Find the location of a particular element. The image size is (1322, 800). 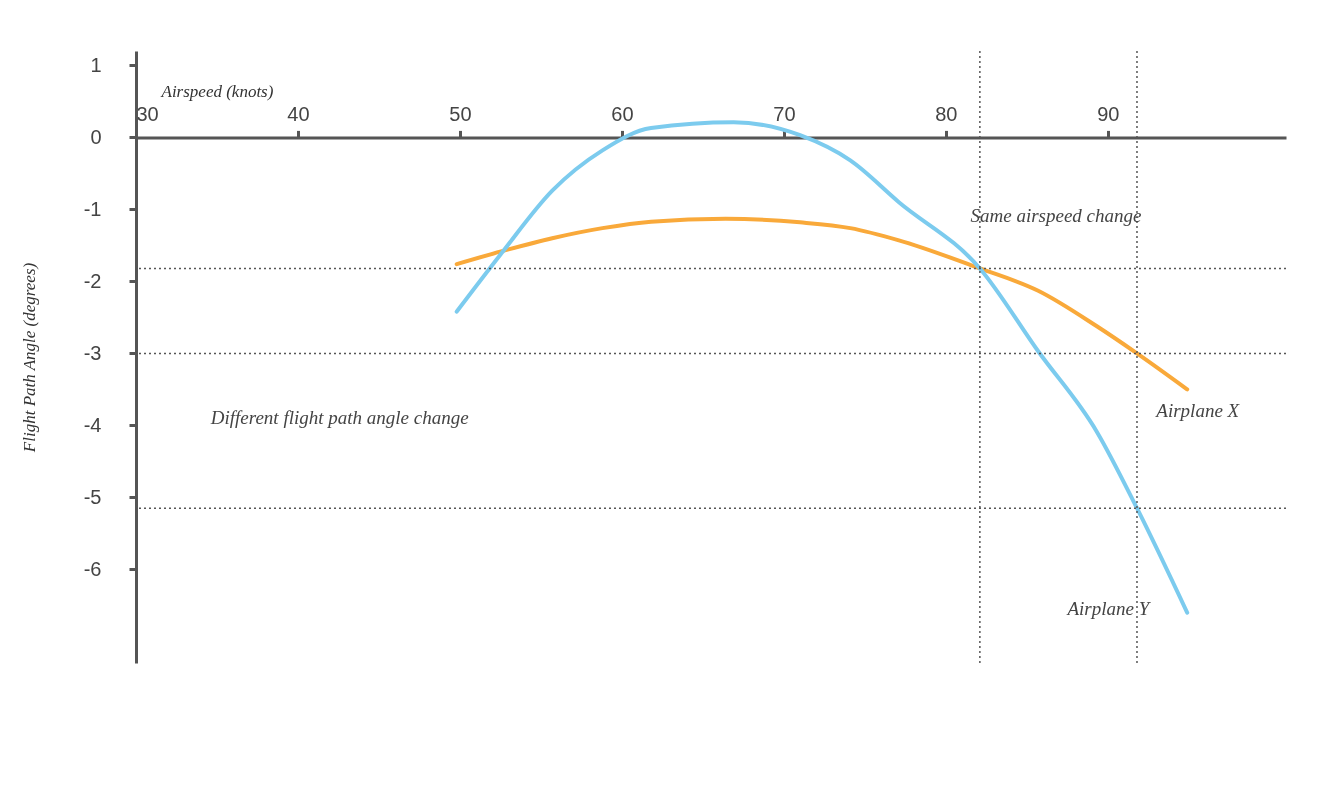

y-tick-label: -2 is located at coordinates (92, 280).